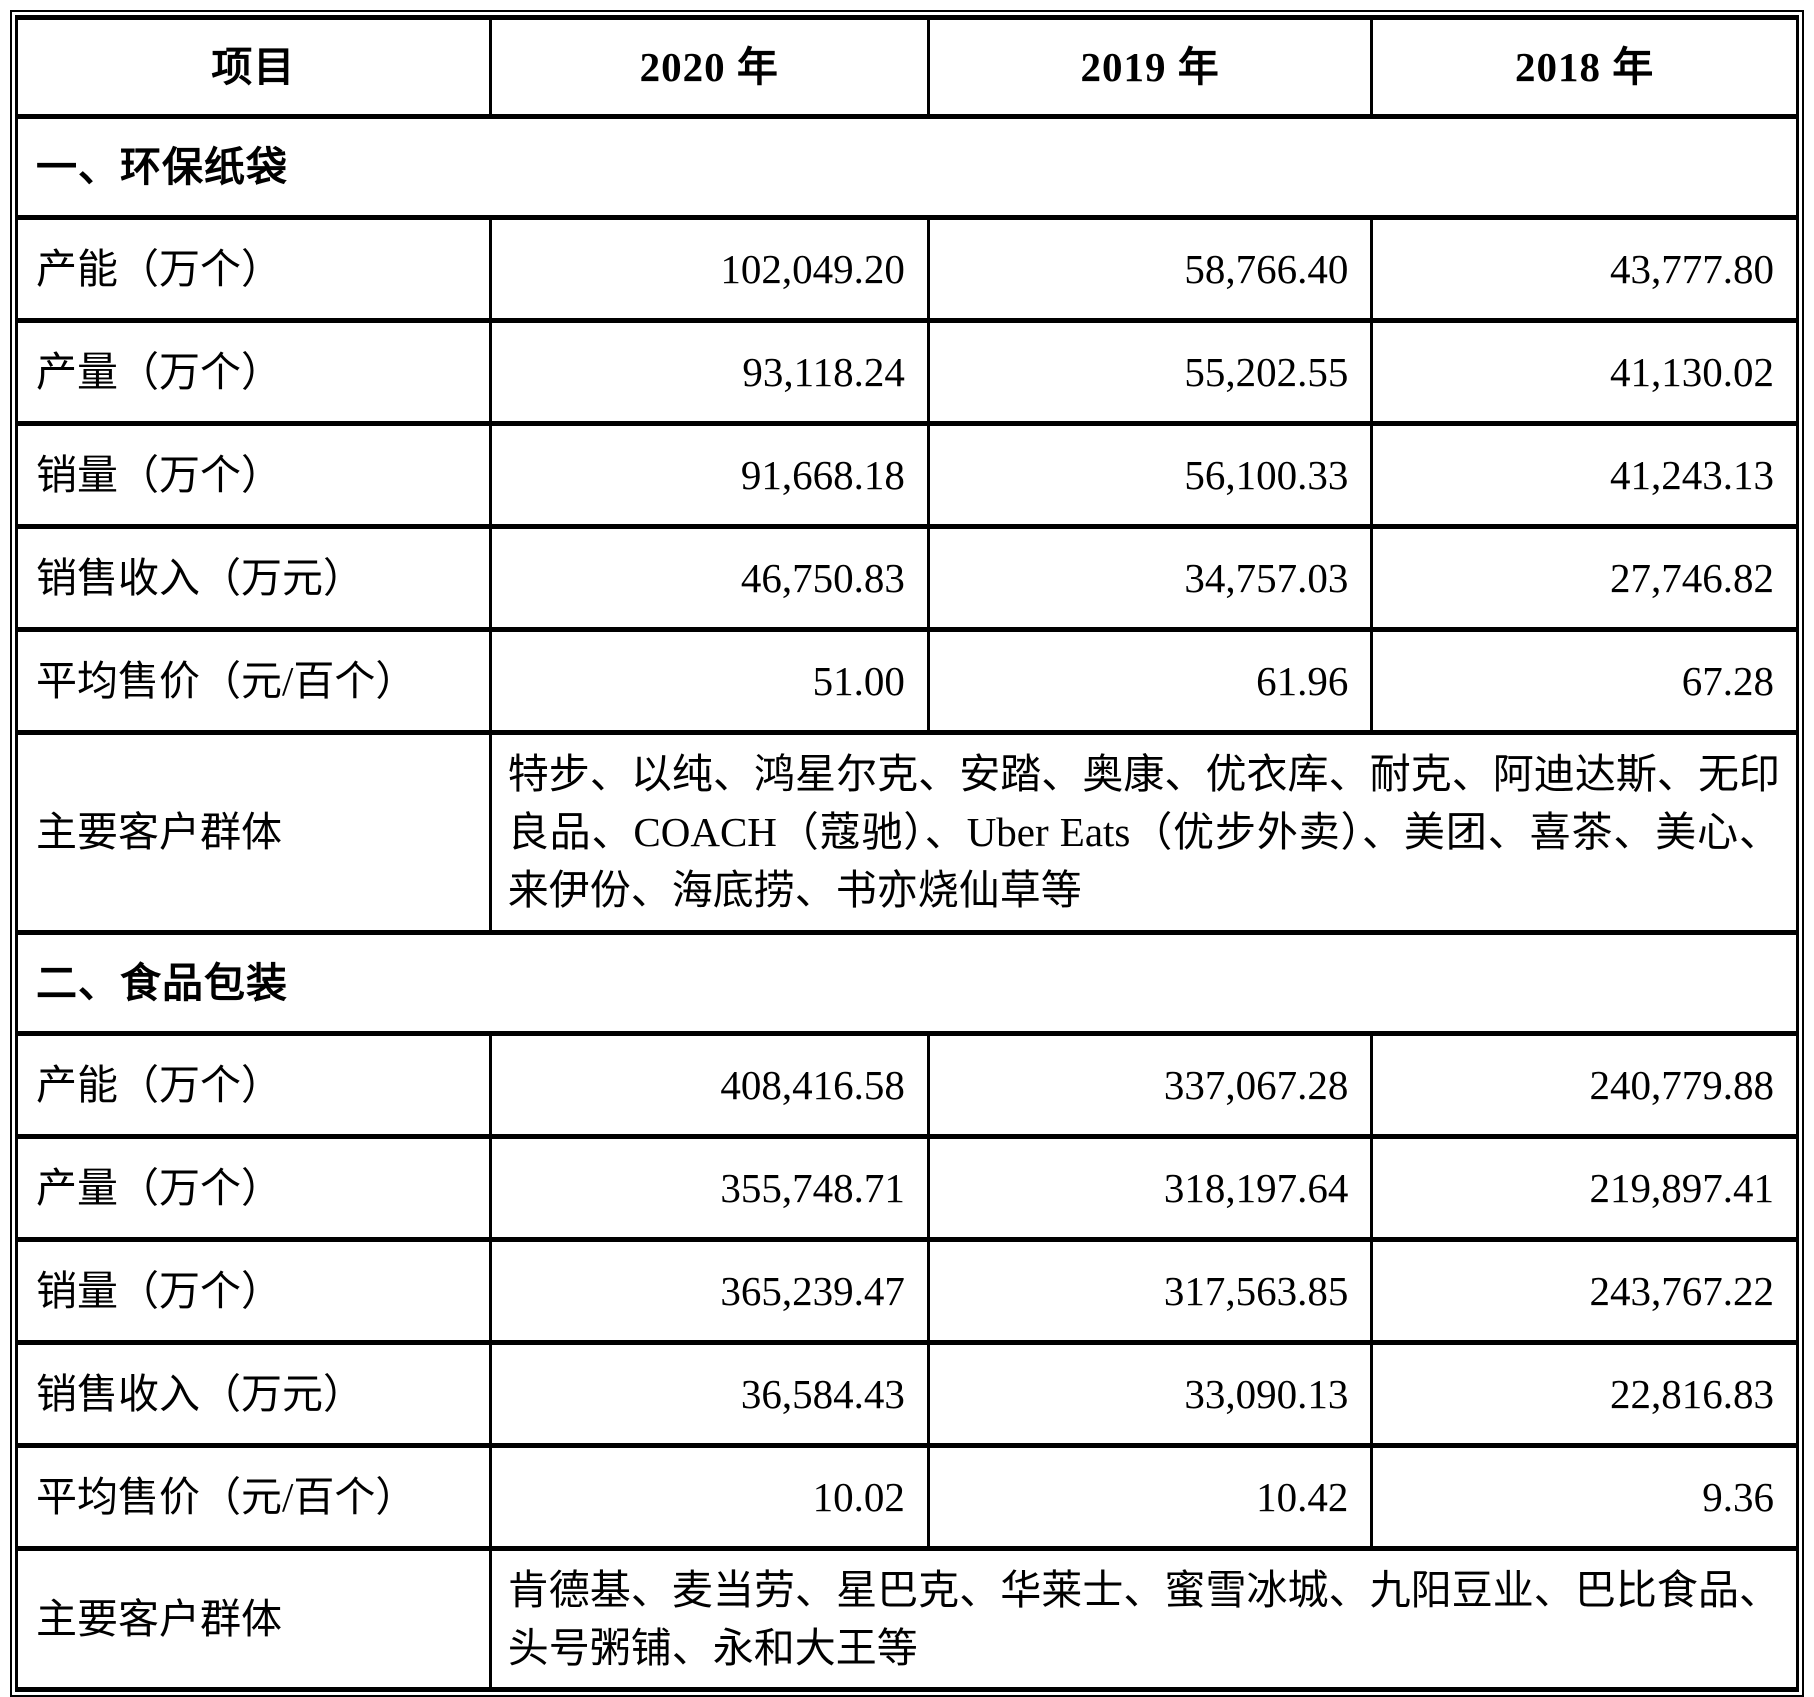 This screenshot has width=1814, height=1697. I want to click on table-row-capacity: 产能（万个） 408,416.58 337,067.28 240,779.88, so click(907, 1084).